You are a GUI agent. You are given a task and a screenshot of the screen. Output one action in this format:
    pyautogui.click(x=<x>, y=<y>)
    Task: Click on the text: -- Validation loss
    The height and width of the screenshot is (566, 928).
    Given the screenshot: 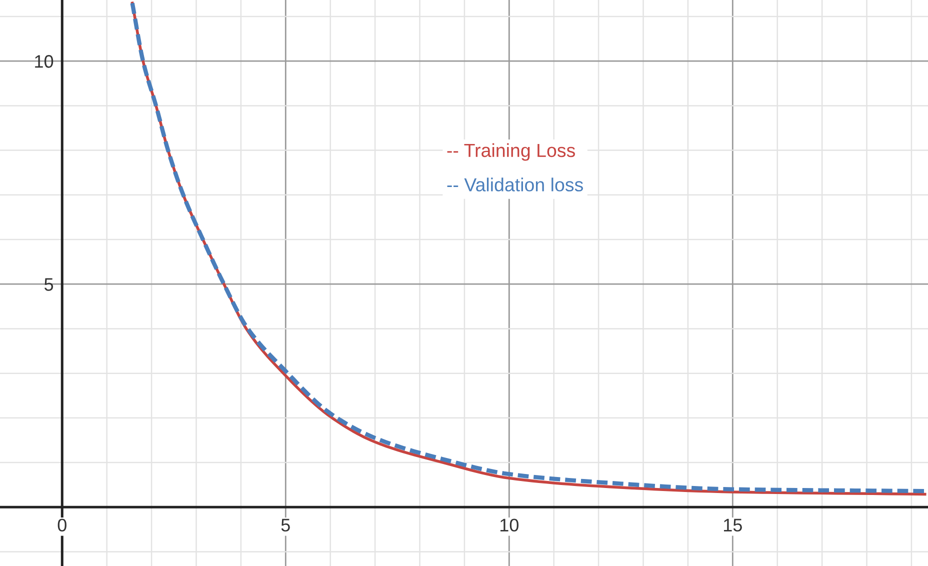 What is the action you would take?
    pyautogui.click(x=515, y=185)
    